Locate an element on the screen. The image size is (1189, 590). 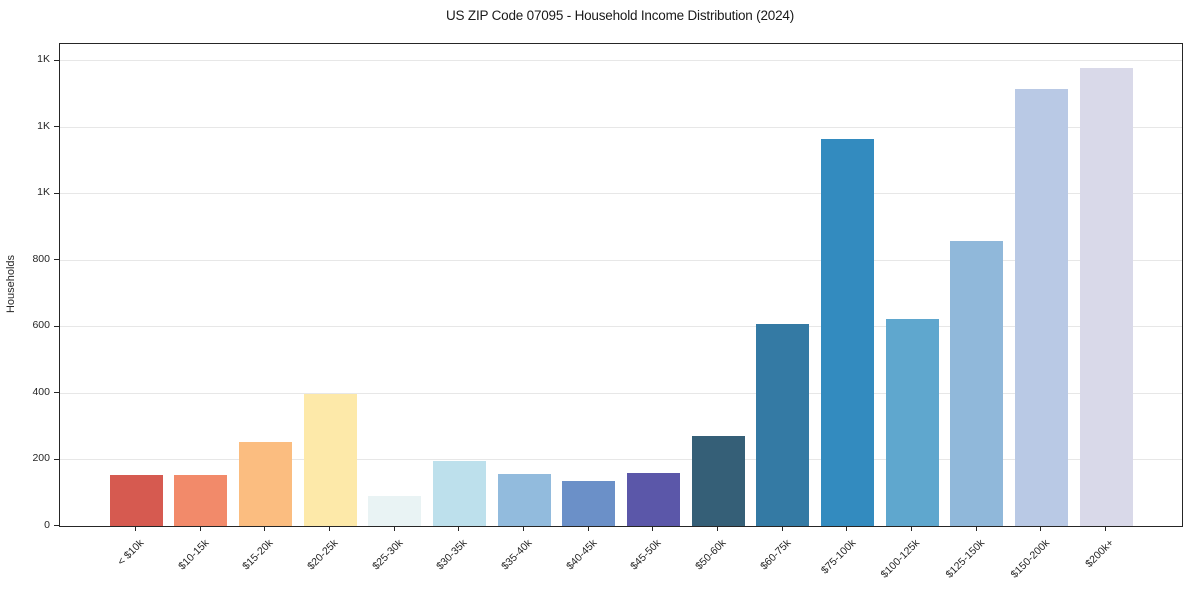
y-tick-label: 600 is located at coordinates (41, 325).